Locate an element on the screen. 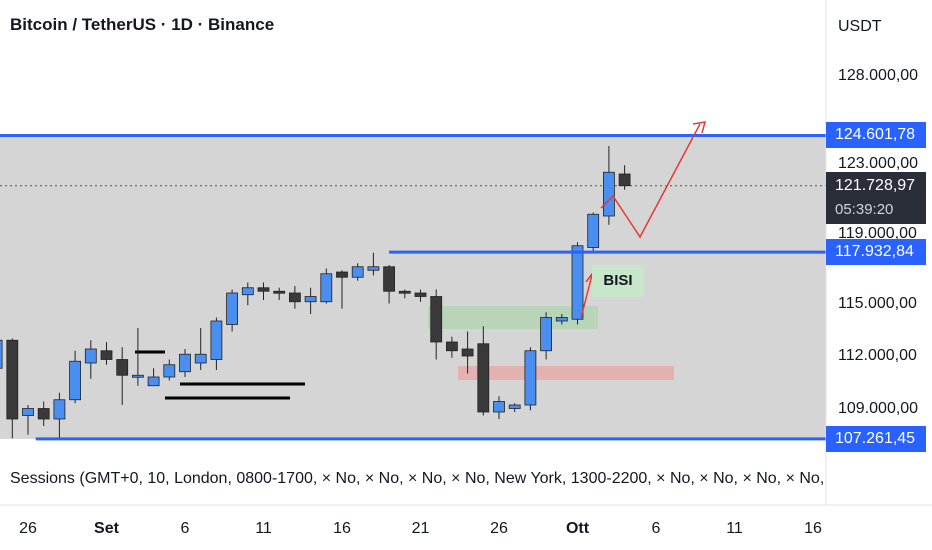 This screenshot has width=932, height=550. currency-label: USDT is located at coordinates (860, 26).